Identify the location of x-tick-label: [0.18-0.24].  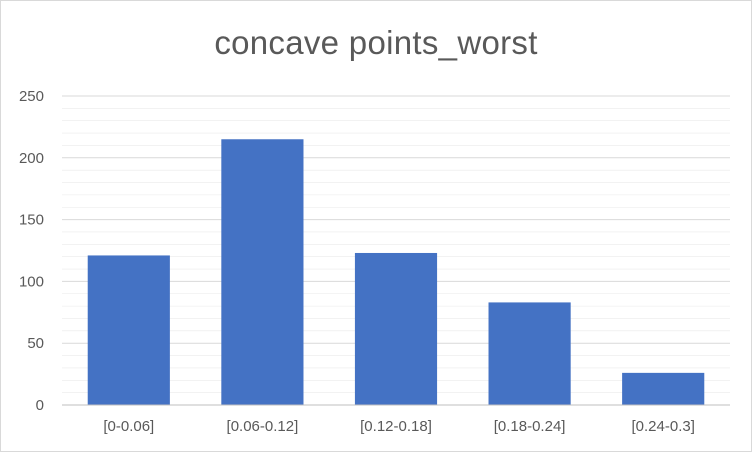
(530, 426).